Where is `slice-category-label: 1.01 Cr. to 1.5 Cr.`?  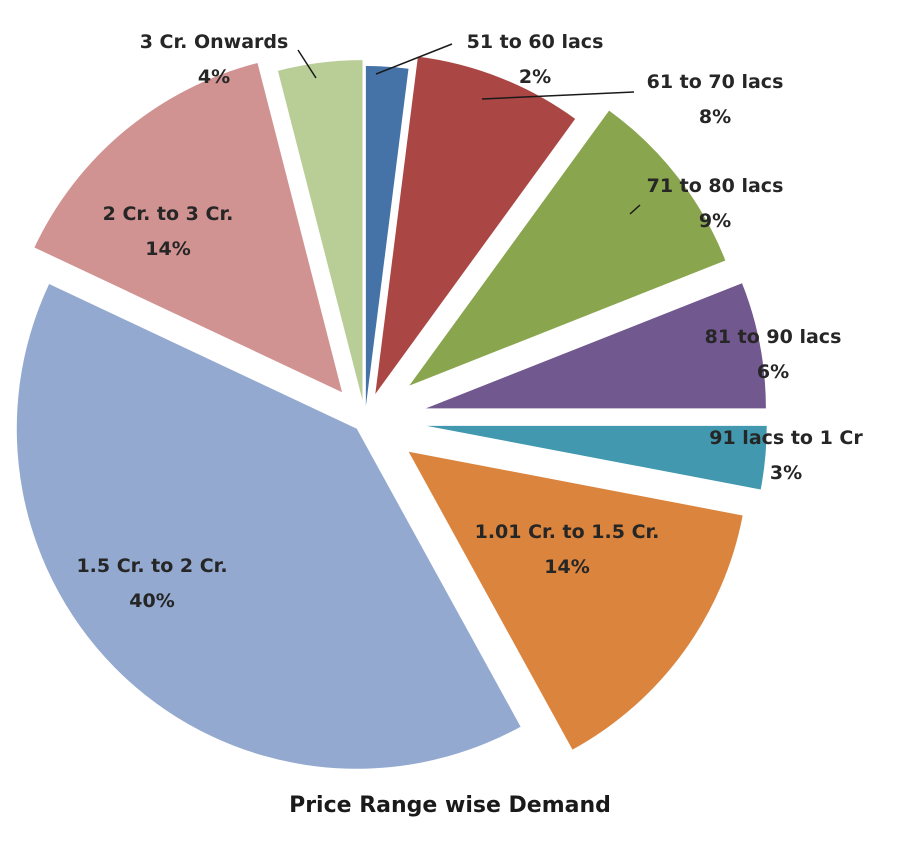 slice-category-label: 1.01 Cr. to 1.5 Cr. is located at coordinates (567, 532).